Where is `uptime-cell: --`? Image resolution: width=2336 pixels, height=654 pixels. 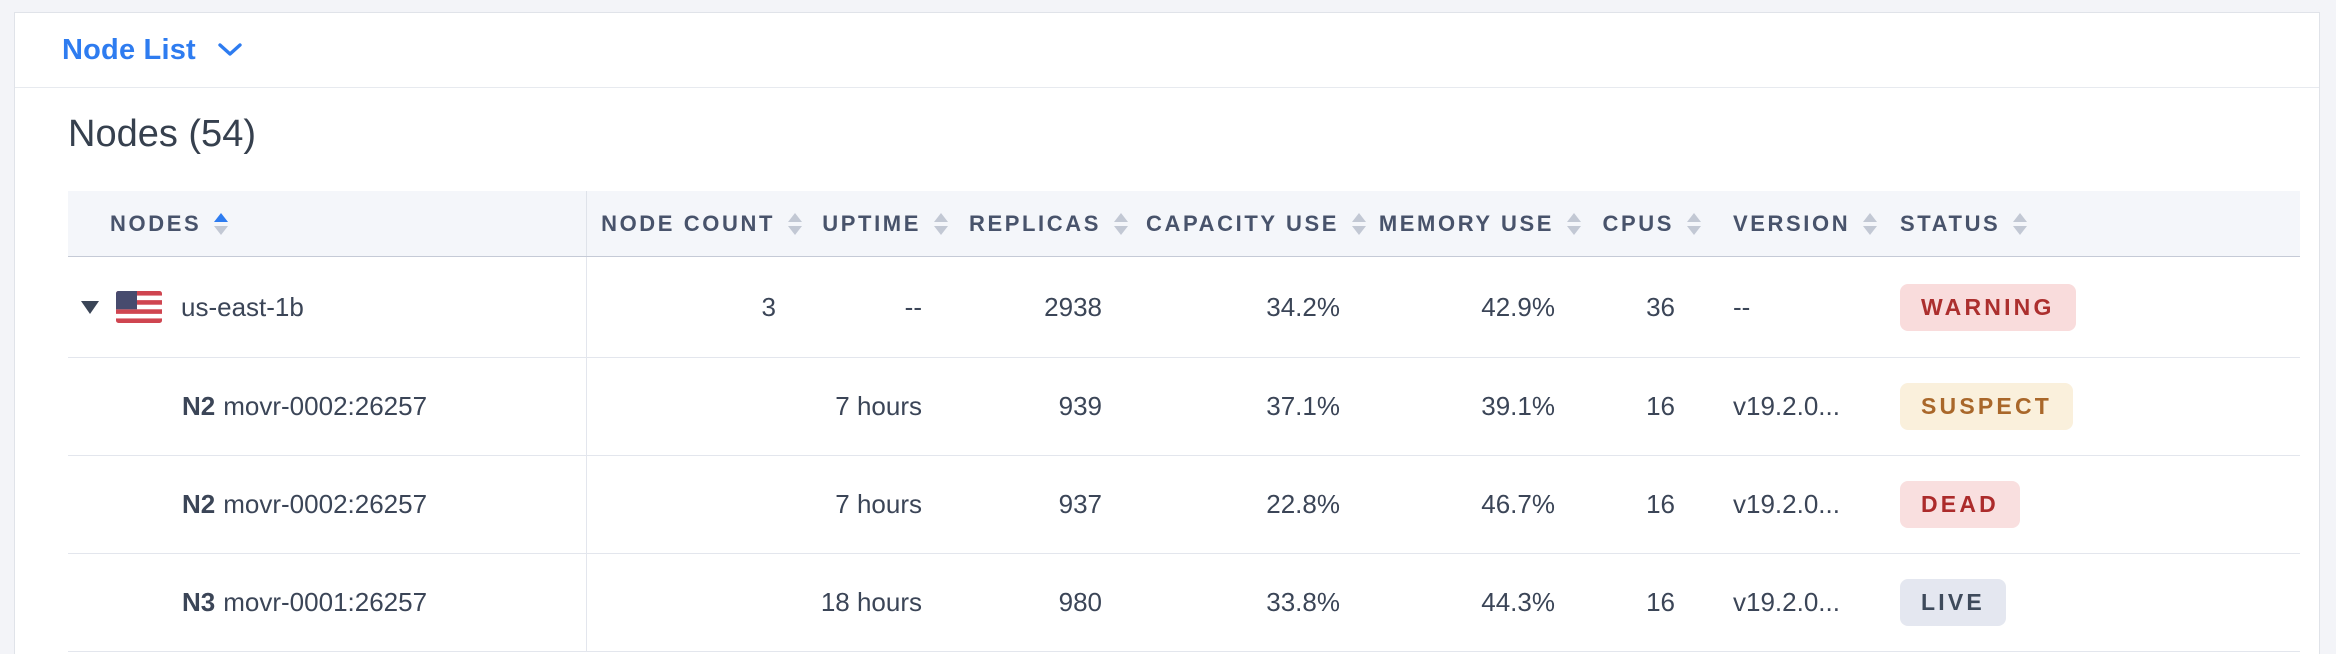
uptime-cell: -- is located at coordinates (913, 306).